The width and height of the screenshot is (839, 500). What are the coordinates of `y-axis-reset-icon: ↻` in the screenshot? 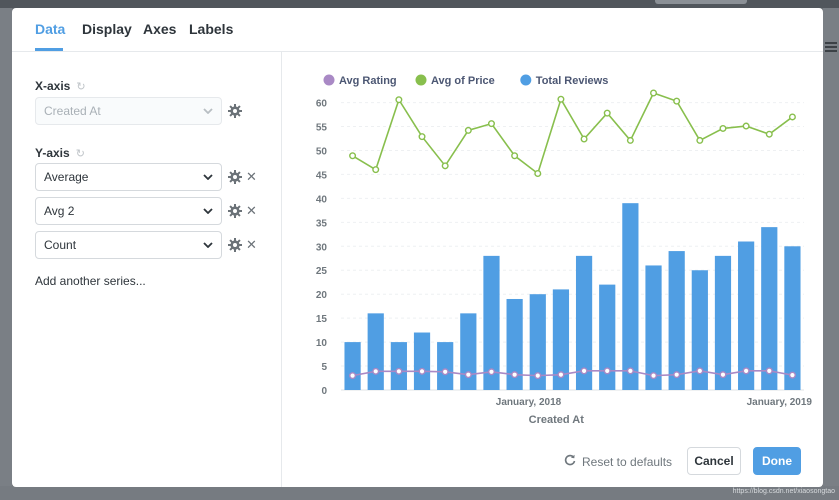 It's located at (80, 154).